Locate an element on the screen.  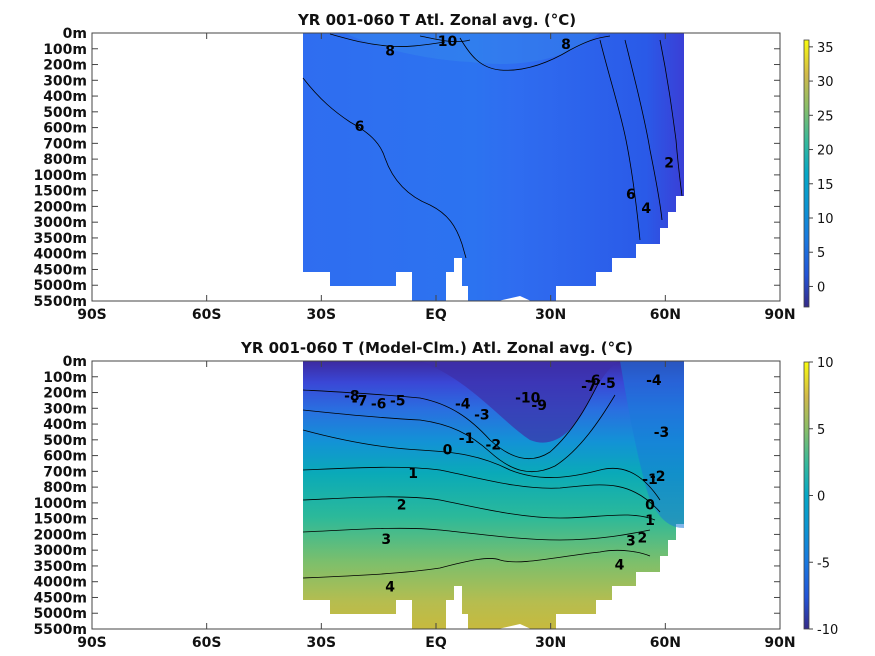
panel-2-colorbar-scale is located at coordinates (806, 495).